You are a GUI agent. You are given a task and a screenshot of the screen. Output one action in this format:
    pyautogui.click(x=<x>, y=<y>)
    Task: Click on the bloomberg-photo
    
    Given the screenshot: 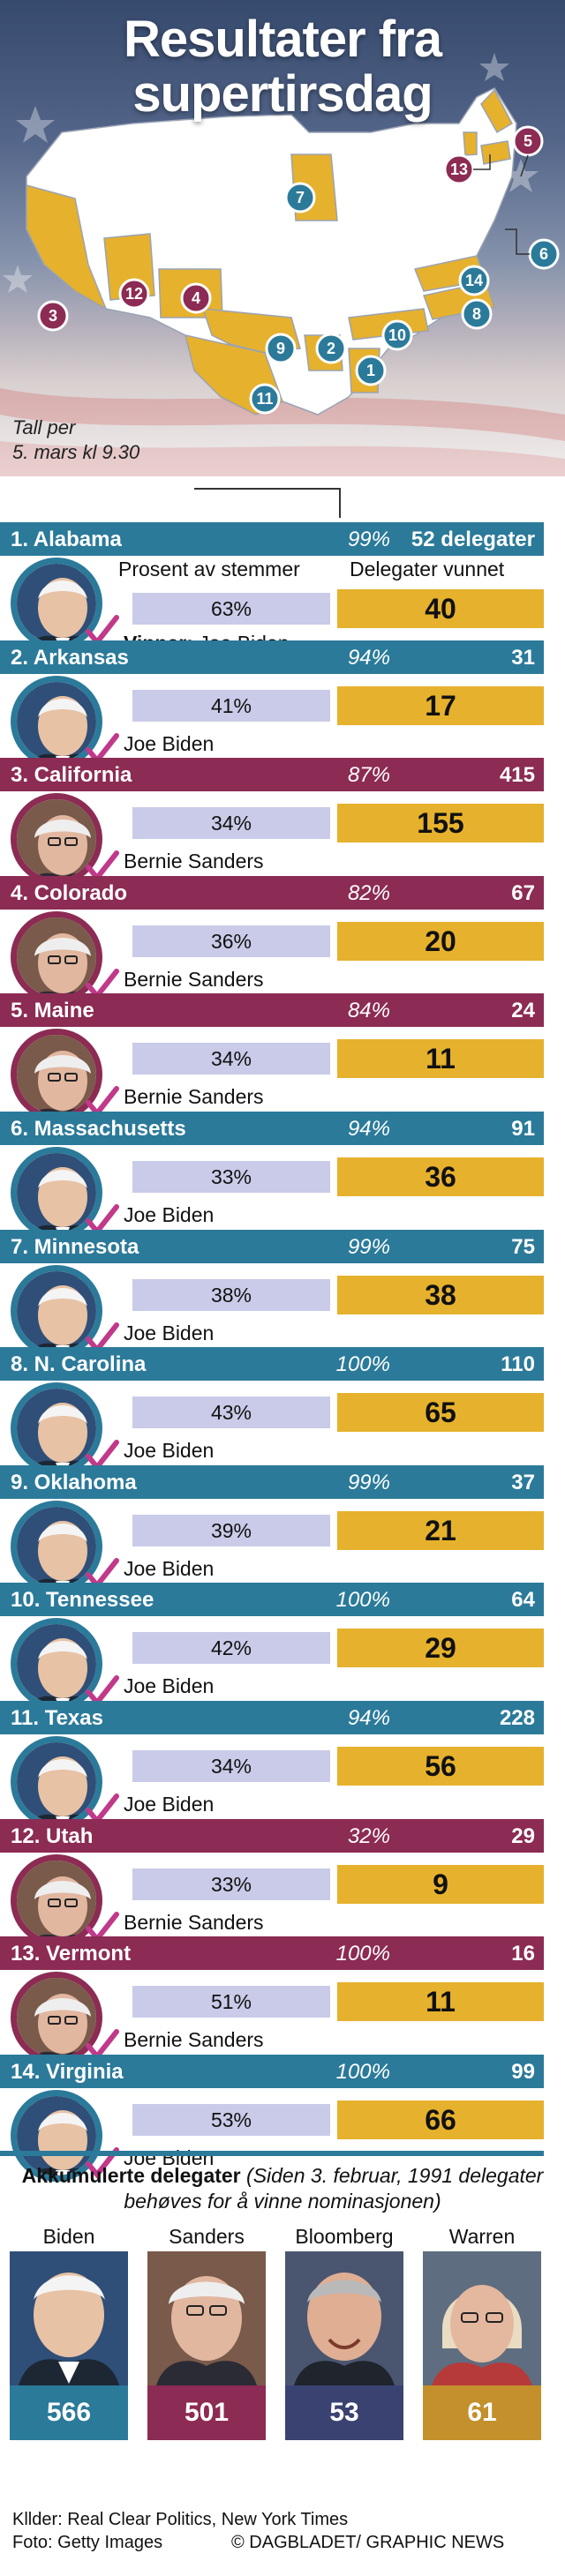 What is the action you would take?
    pyautogui.click(x=344, y=2318)
    